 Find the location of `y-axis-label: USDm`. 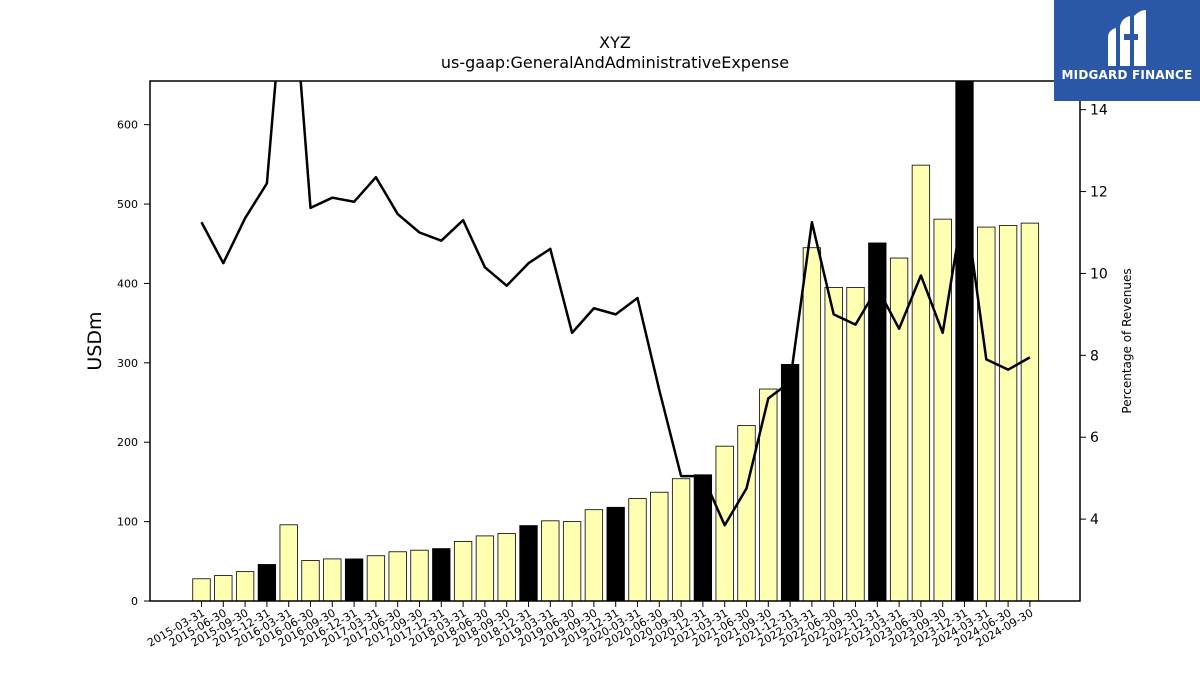

y-axis-label: USDm is located at coordinates (95, 340).